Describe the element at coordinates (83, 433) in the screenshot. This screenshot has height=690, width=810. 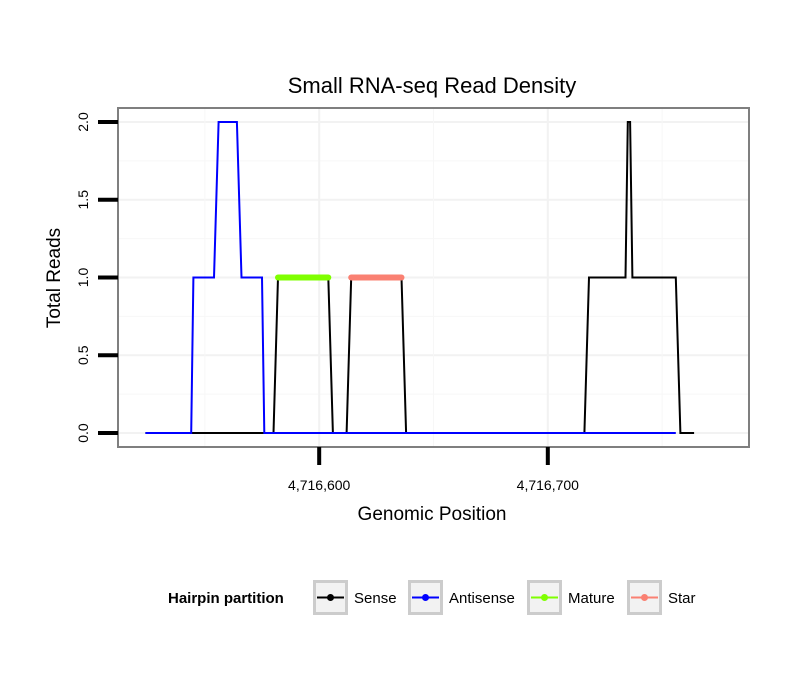
I see `y-tick-label: 0.0` at that location.